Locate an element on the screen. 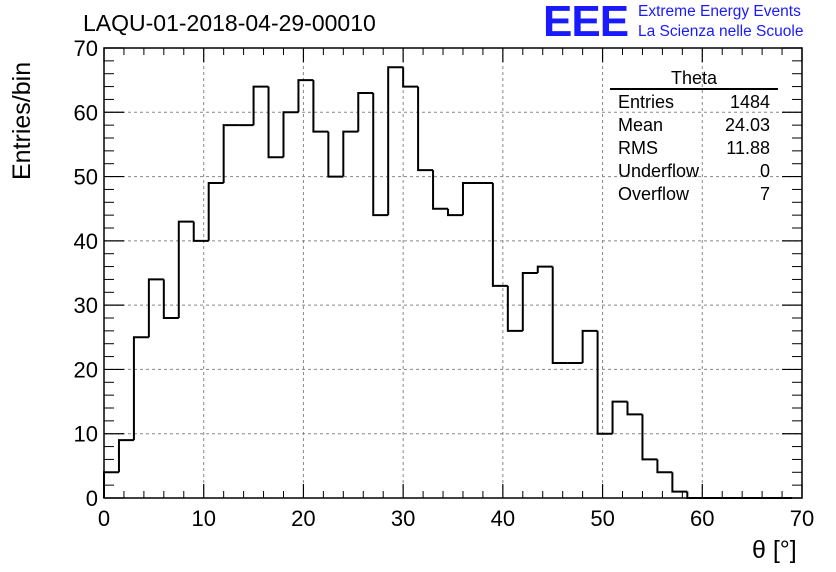 This screenshot has width=836, height=572. y-tick-label: 20 is located at coordinates (86, 369).